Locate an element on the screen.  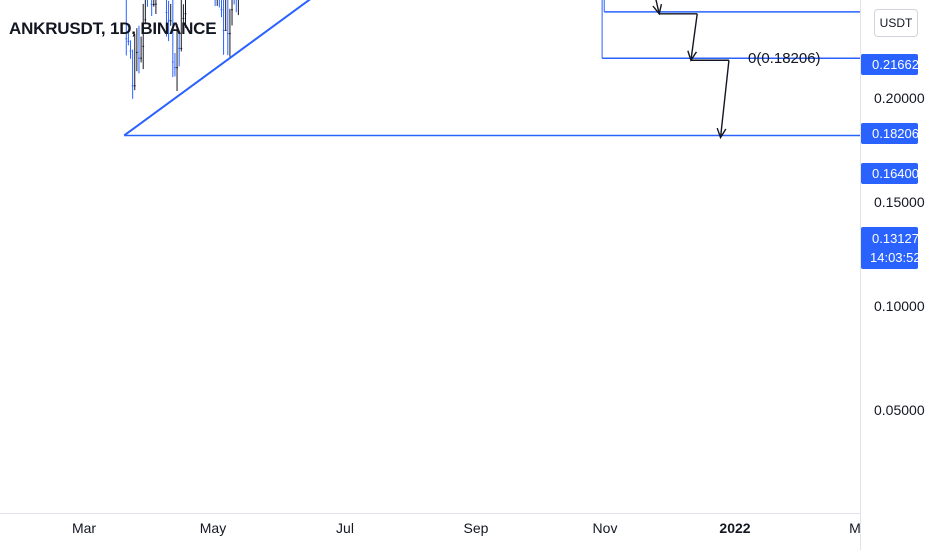
last-price-tag: 0.13127 14:03:52 is located at coordinates (891, 248).